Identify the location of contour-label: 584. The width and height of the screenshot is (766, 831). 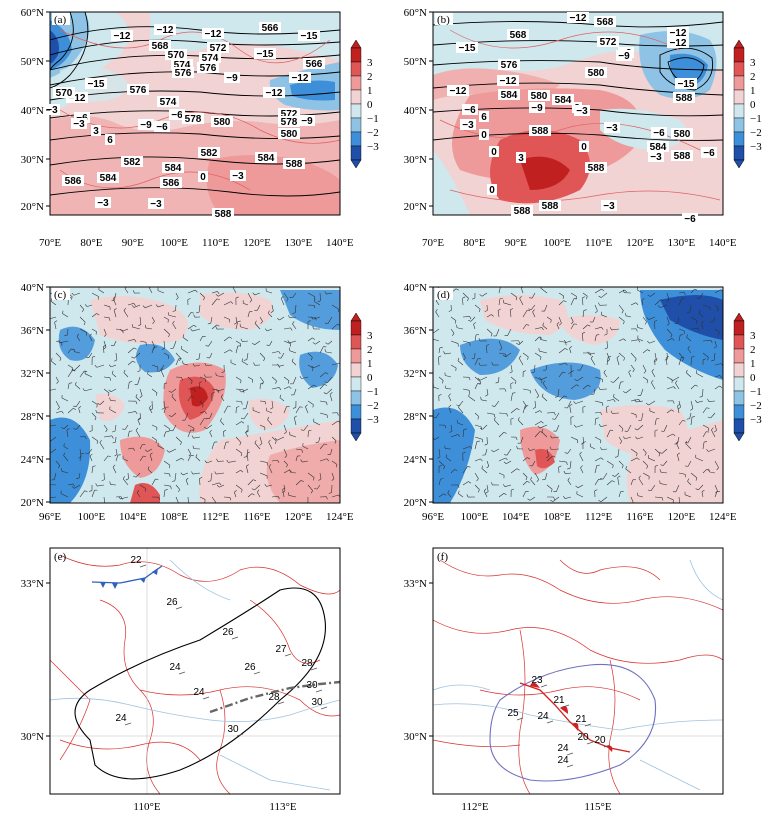
(563, 100).